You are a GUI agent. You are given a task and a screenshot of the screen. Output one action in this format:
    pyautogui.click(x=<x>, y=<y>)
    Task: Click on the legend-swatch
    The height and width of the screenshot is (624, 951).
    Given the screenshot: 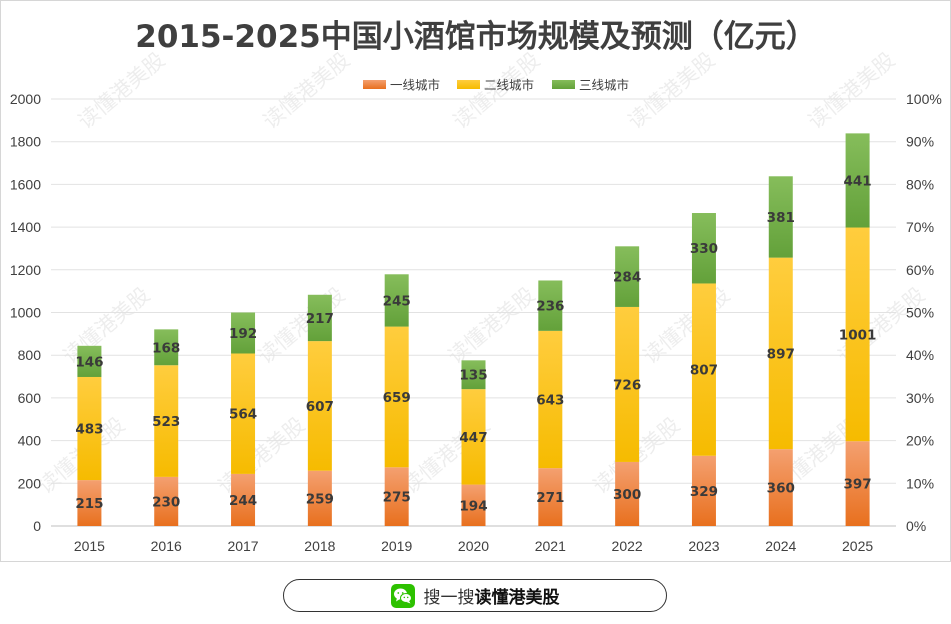 What is the action you would take?
    pyautogui.click(x=468, y=84)
    